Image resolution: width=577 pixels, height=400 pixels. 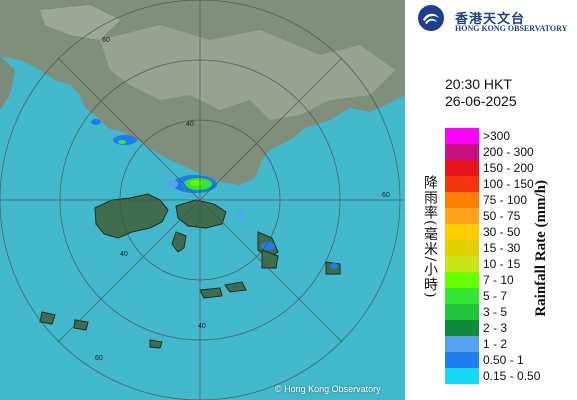 I want to click on legend-label: 15 - 30, so click(x=502, y=248).